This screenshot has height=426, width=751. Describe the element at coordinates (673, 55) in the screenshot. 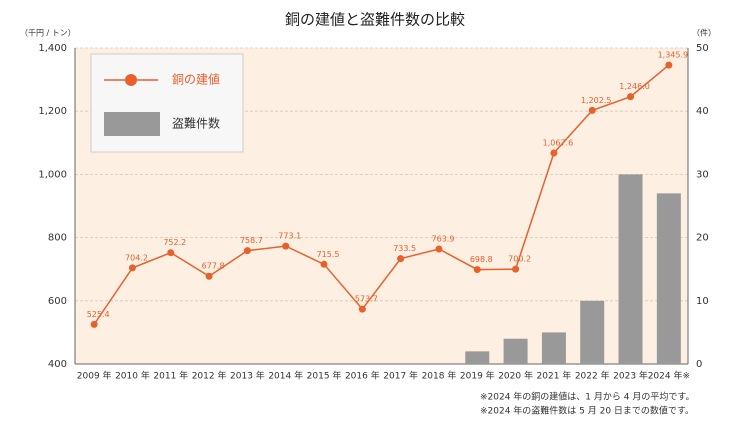

I see `value-label: 1,345.9` at that location.